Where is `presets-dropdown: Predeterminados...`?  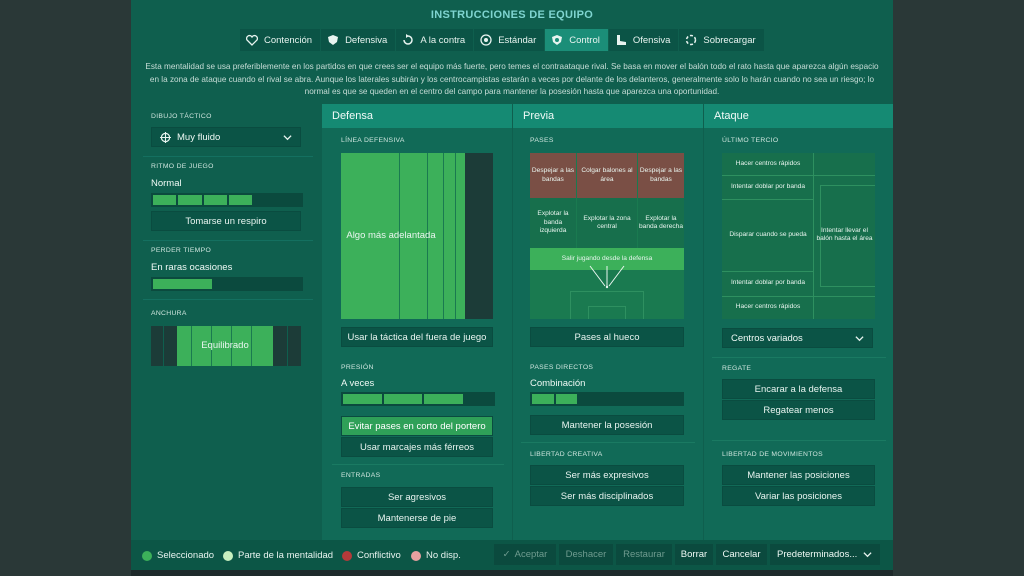
presets-dropdown: Predeterminados... is located at coordinates (825, 554).